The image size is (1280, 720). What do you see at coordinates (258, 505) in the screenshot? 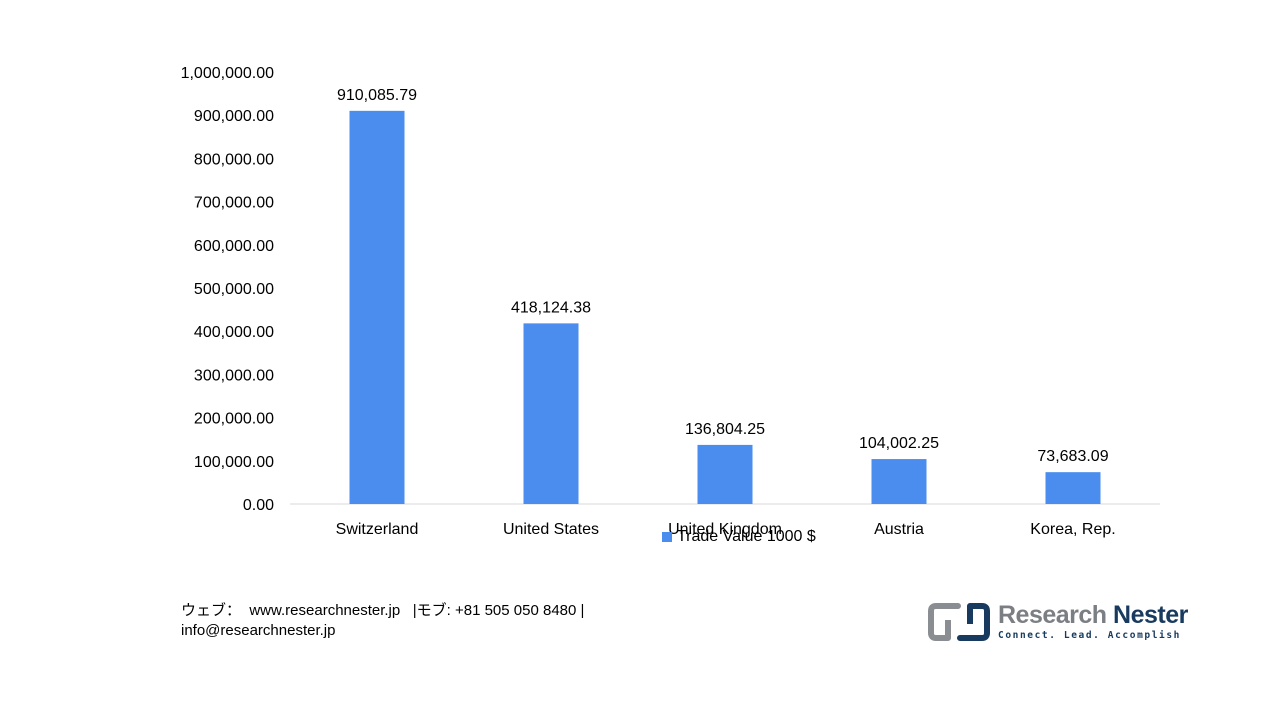
I see `y-tick-label: 0.00` at bounding box center [258, 505].